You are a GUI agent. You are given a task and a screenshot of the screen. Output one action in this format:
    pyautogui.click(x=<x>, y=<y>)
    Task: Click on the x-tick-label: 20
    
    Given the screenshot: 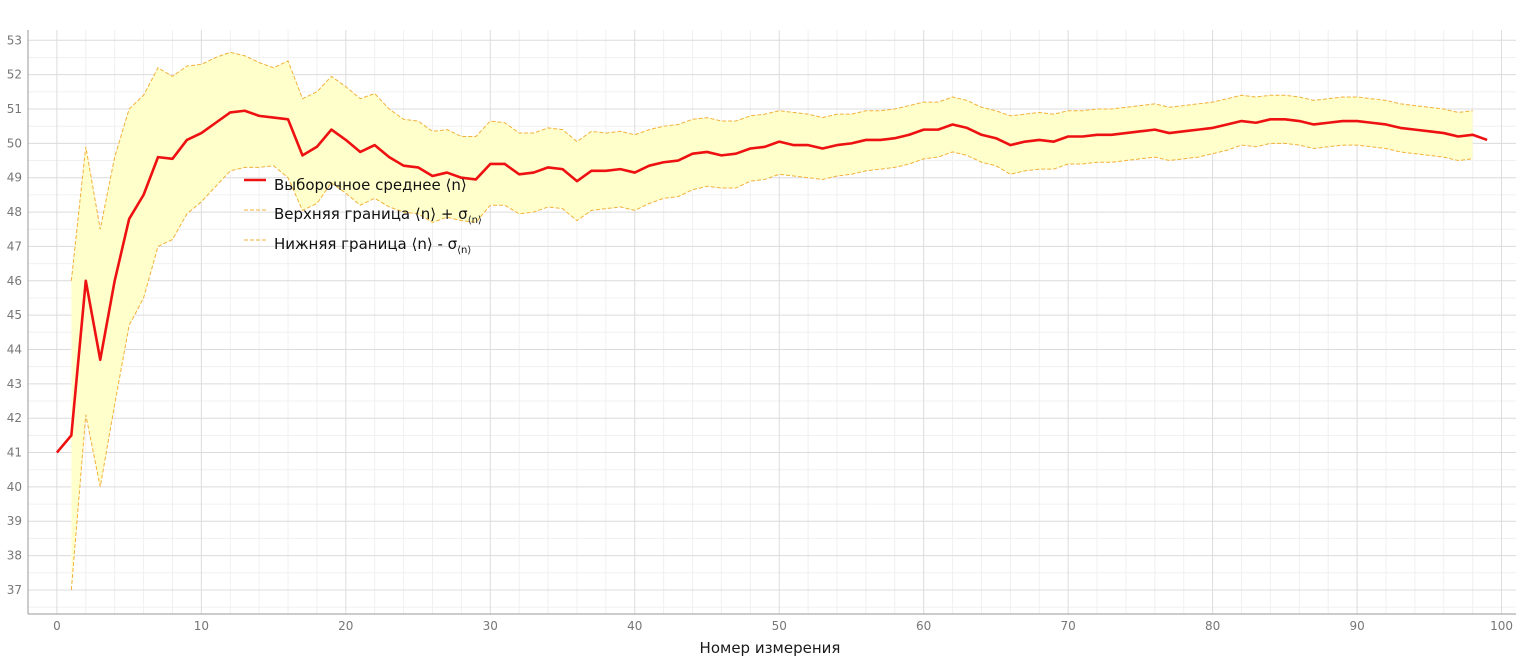 What is the action you would take?
    pyautogui.click(x=345, y=626)
    